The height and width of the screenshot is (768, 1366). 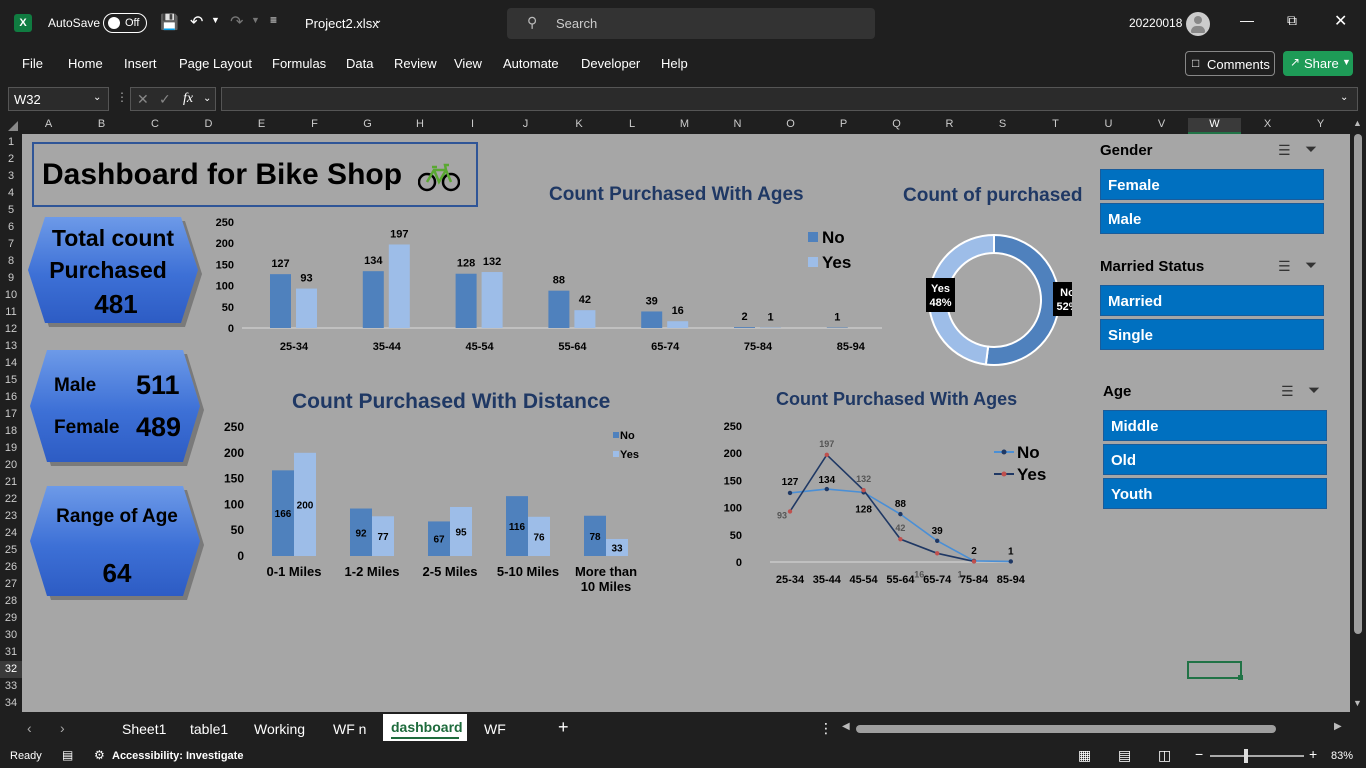 What do you see at coordinates (1198, 24) in the screenshot?
I see `avatar` at bounding box center [1198, 24].